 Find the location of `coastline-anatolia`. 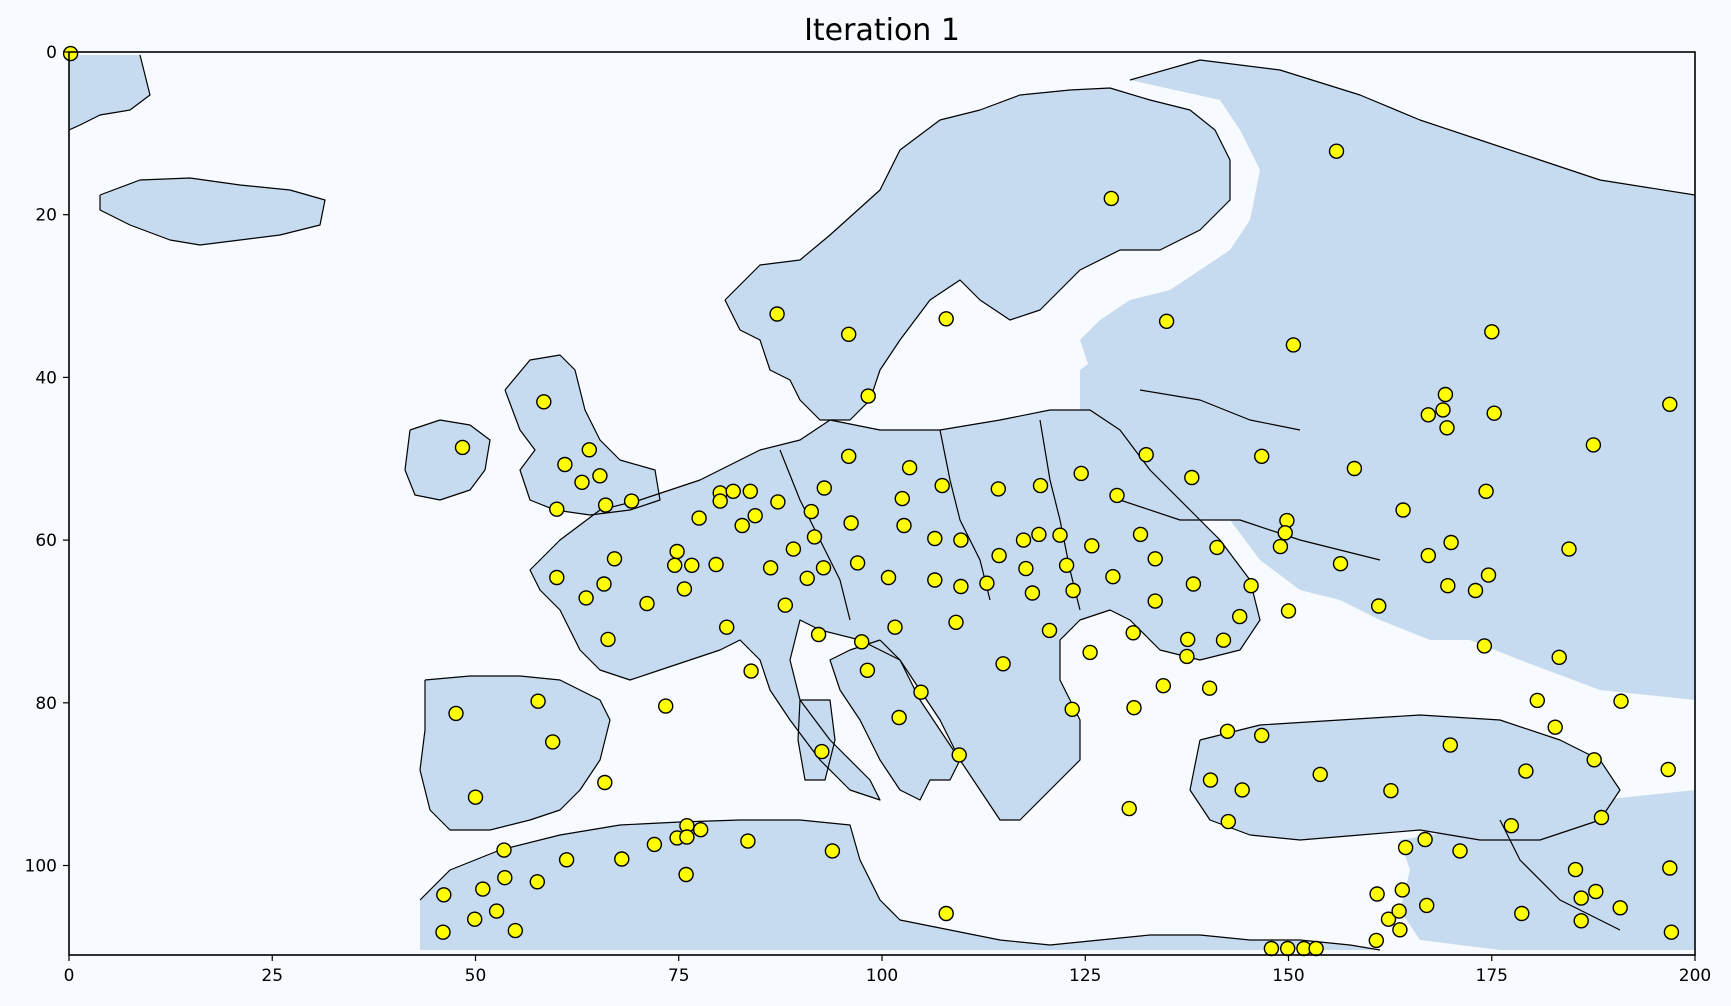

coastline-anatolia is located at coordinates (1405, 777).